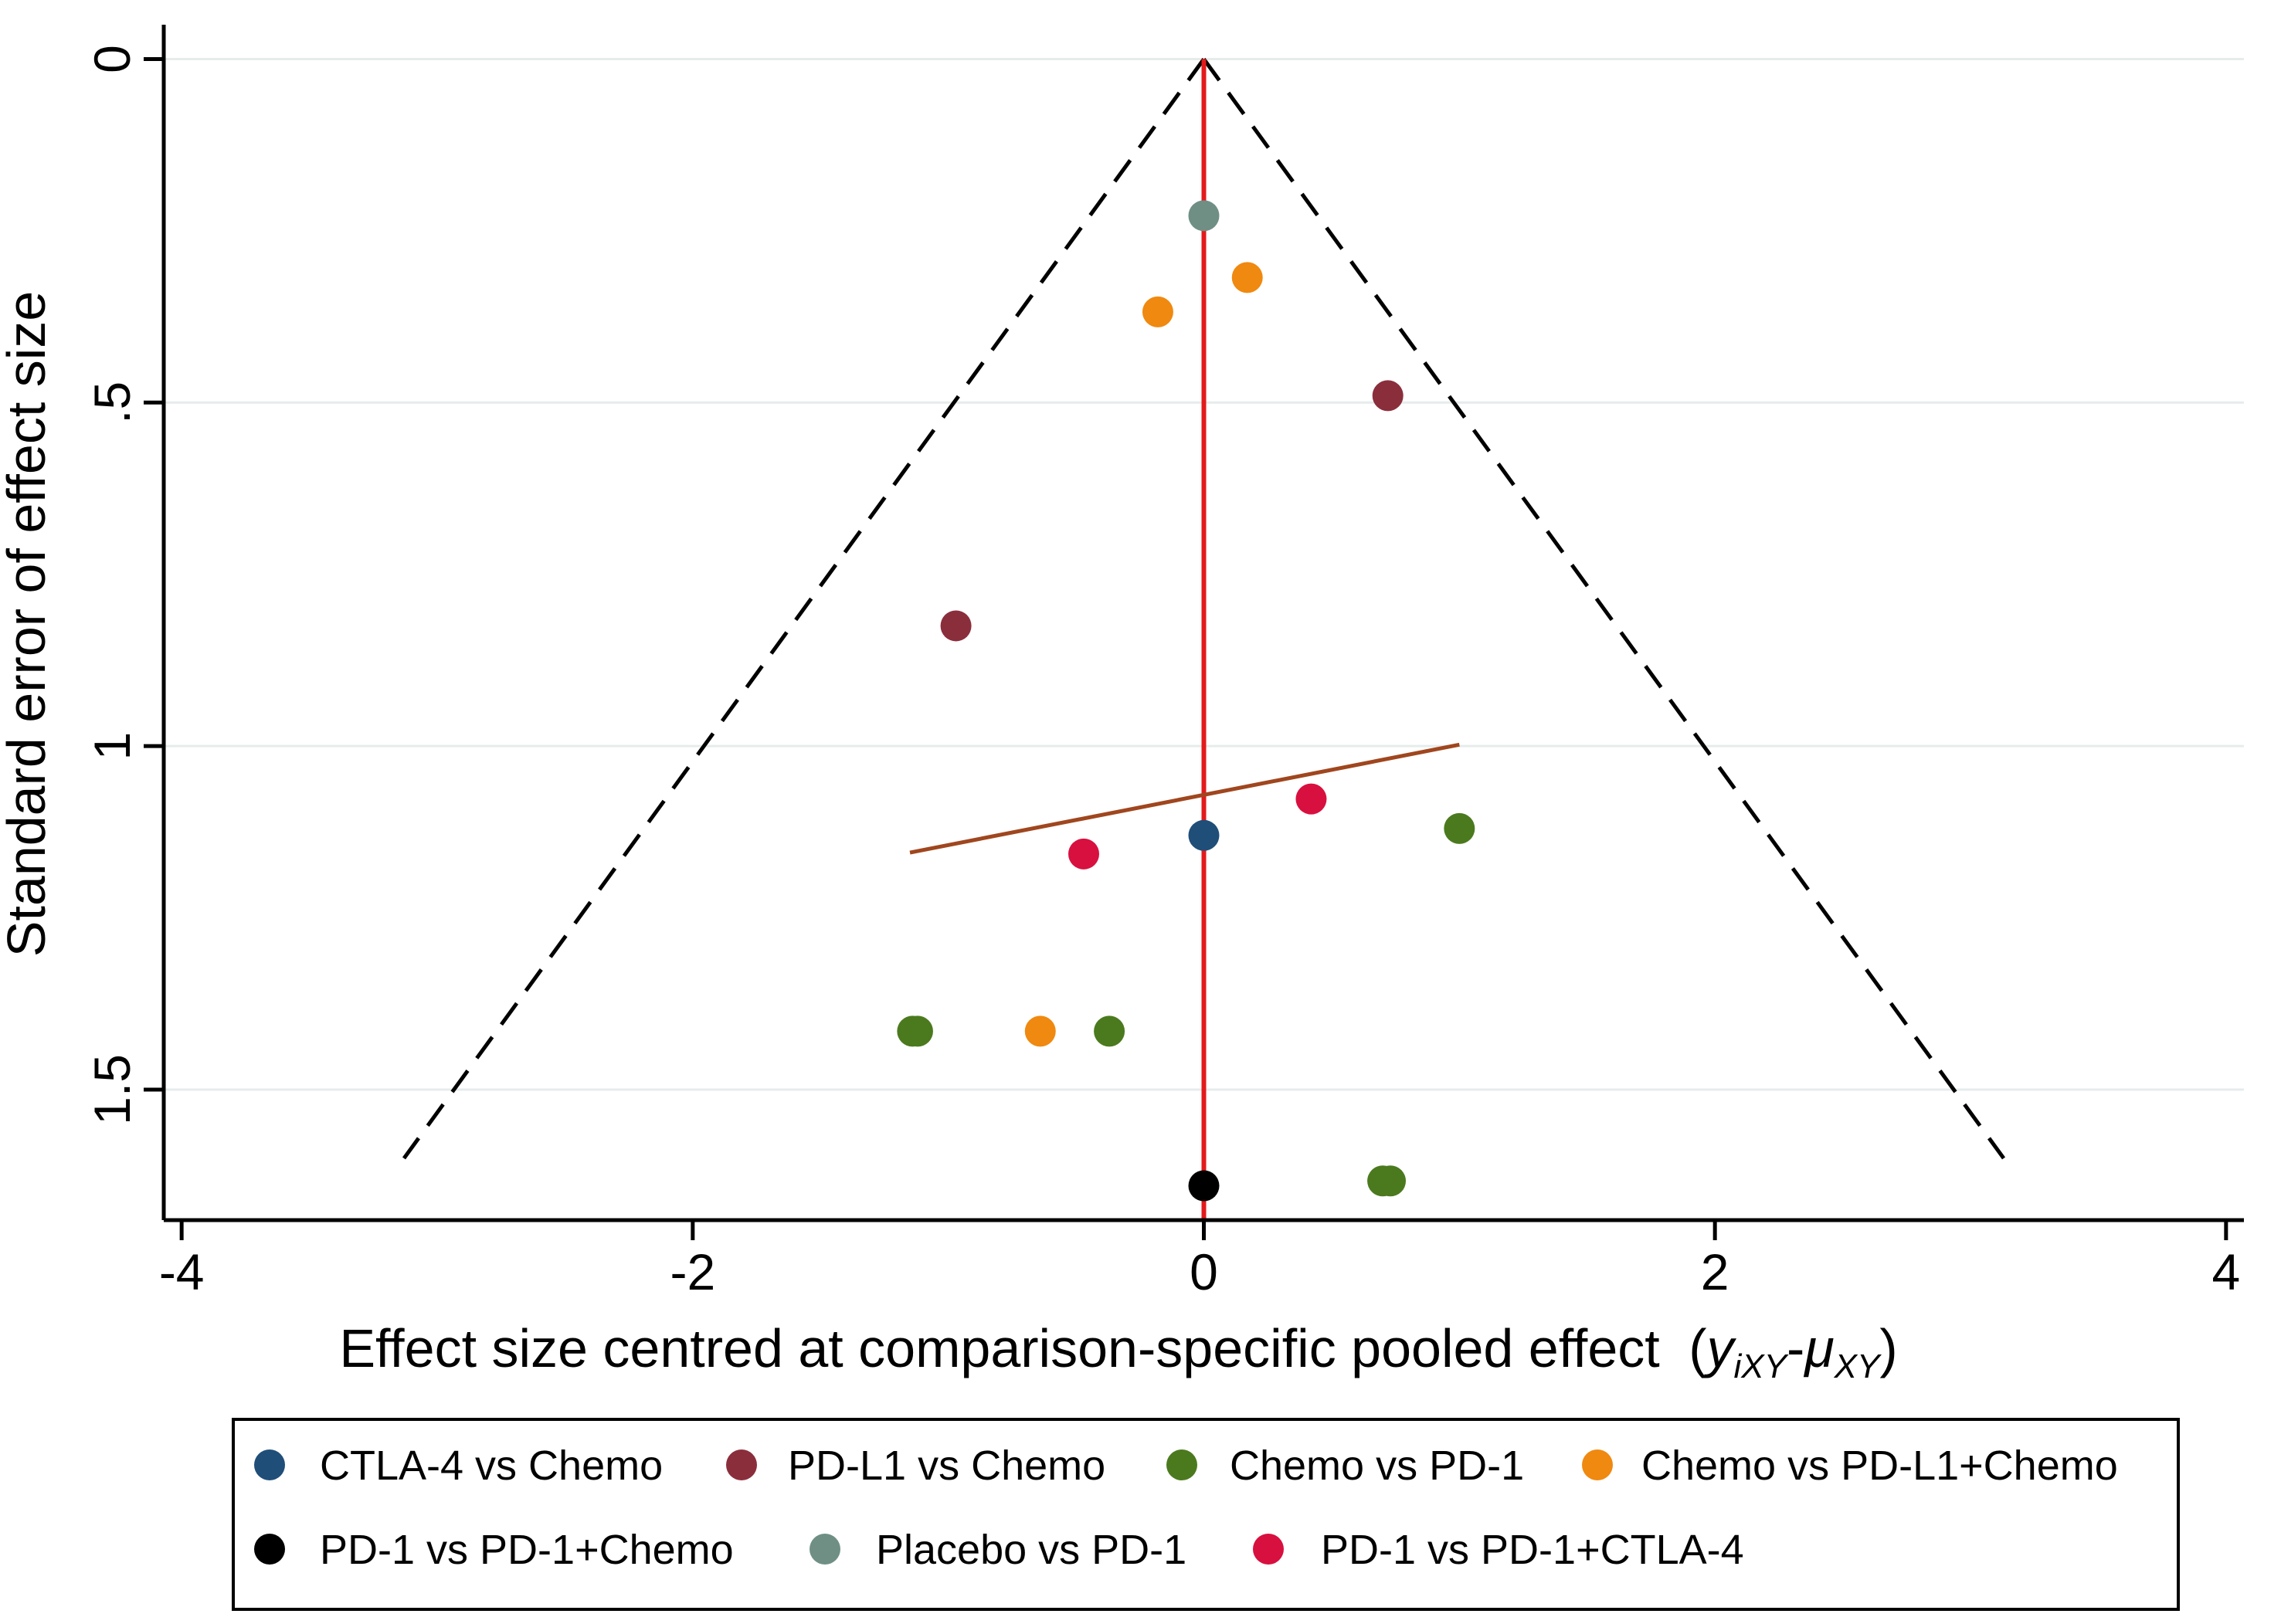  Describe the element at coordinates (1697, 1348) in the screenshot. I see `x-axis-title-open-paren: (` at that location.